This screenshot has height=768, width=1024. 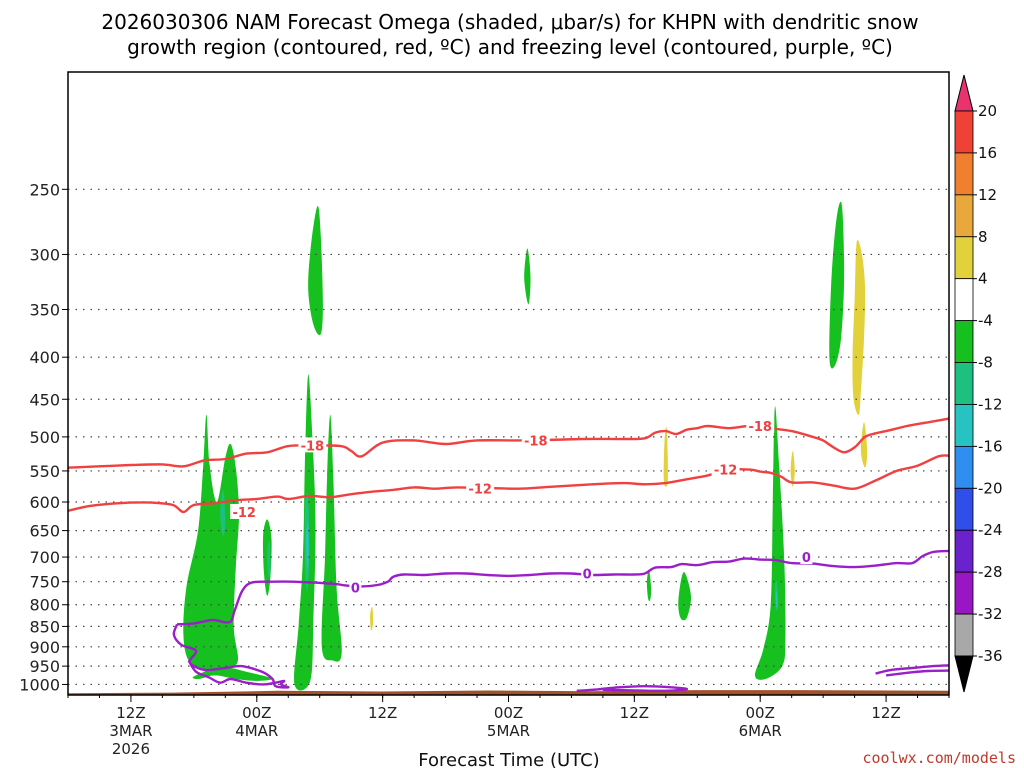 I want to click on y-tick-label: 650, so click(x=44, y=531).